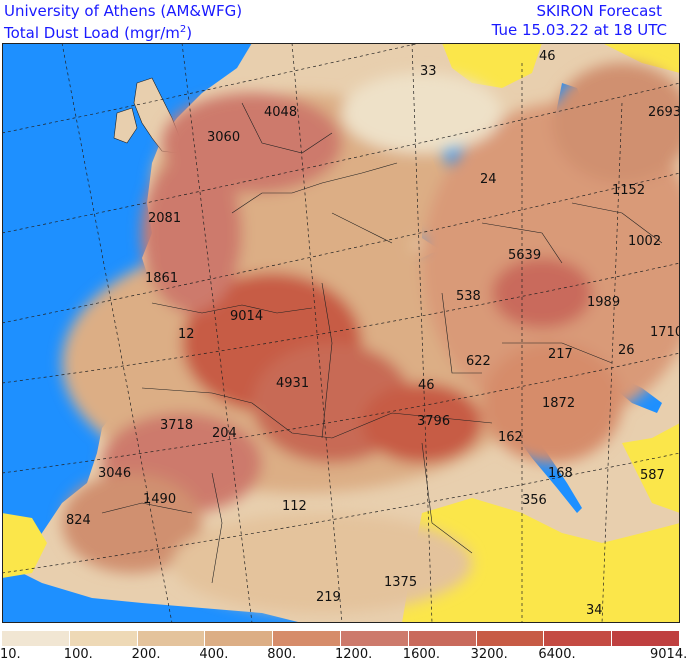 Image resolution: width=700 pixels, height=662 pixels. I want to click on ireland, so click(125, 125).